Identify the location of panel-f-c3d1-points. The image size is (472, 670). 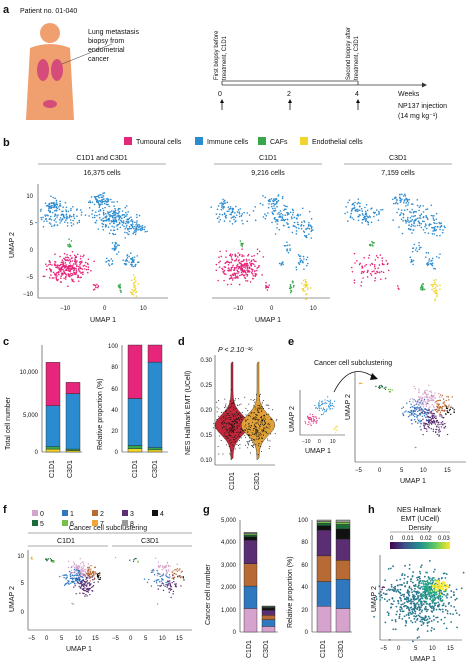
(149, 580).